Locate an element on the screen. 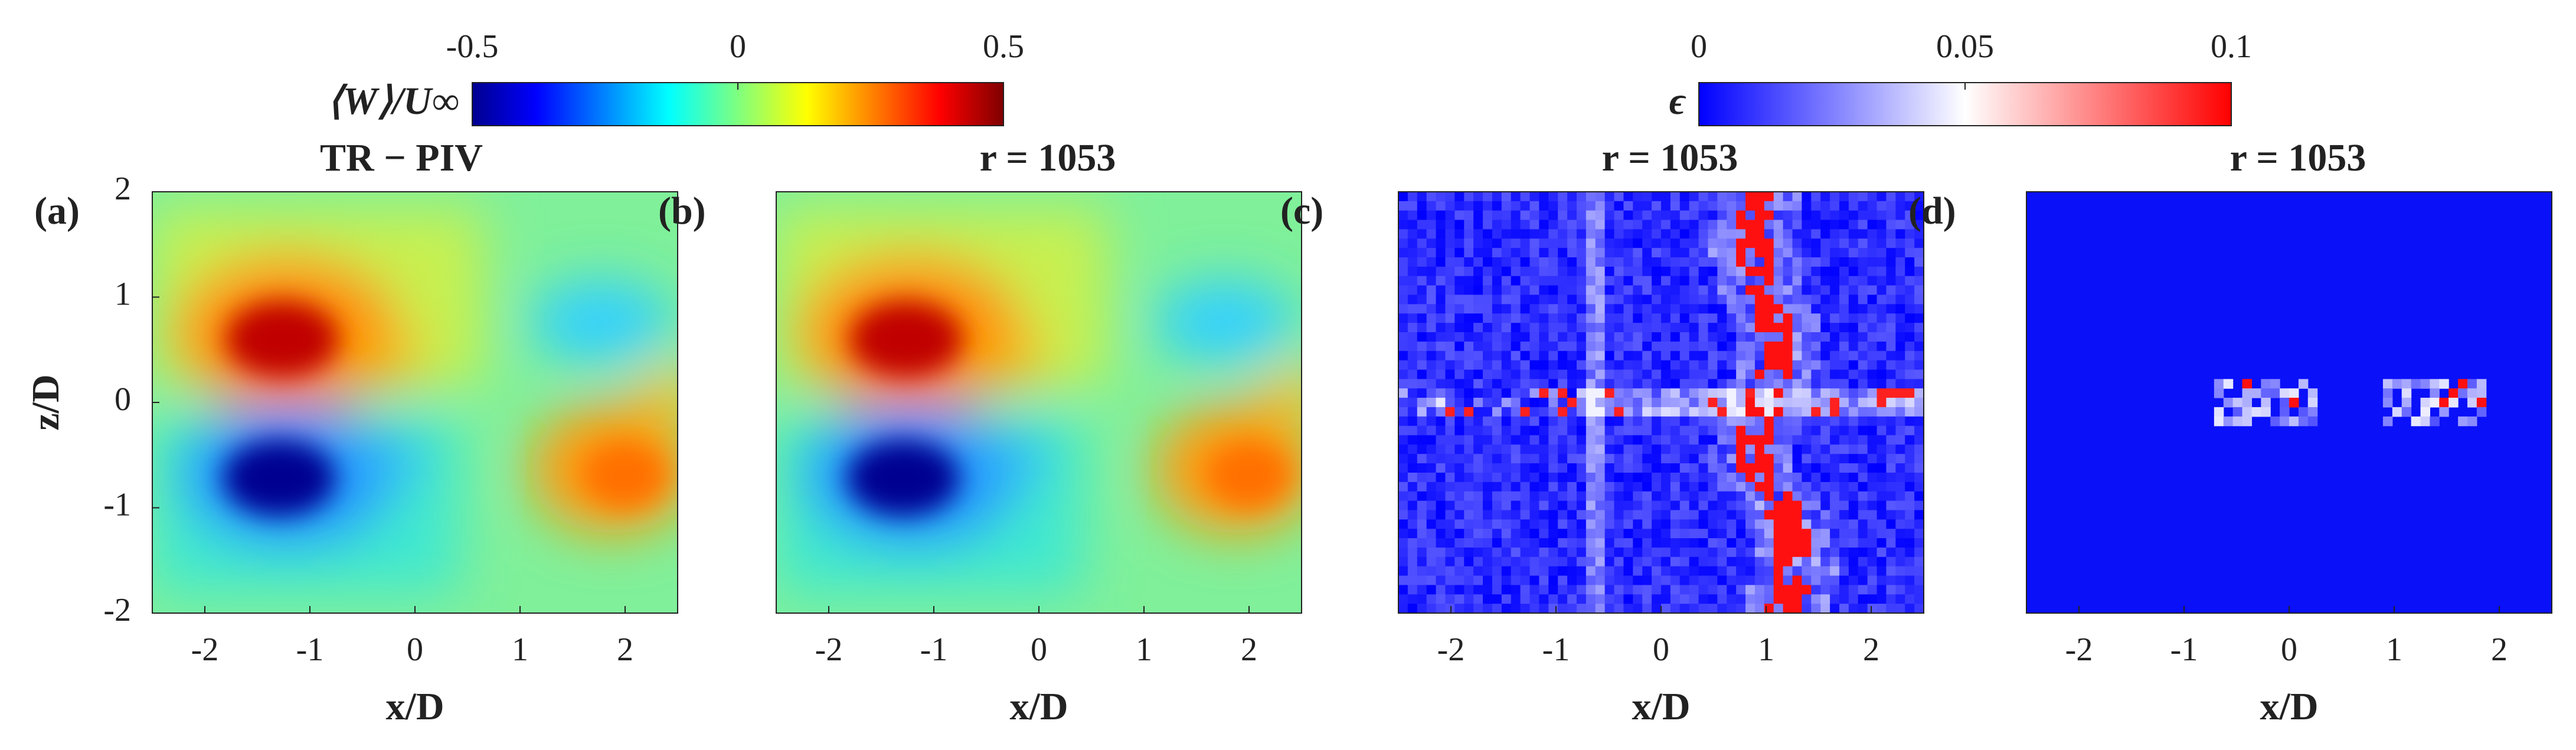 The image size is (2576, 750). field-image is located at coordinates (1053, 402).